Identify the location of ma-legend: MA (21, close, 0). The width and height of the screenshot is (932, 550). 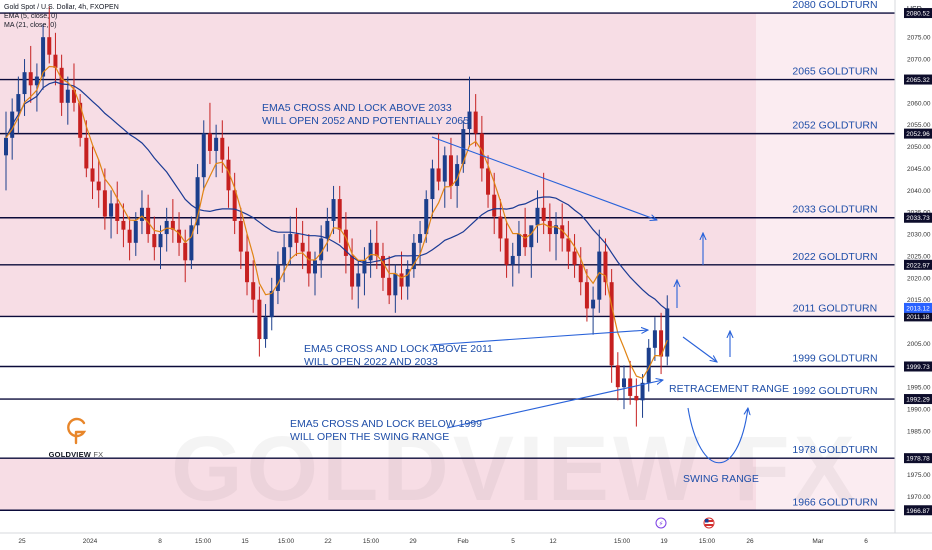
(30, 25).